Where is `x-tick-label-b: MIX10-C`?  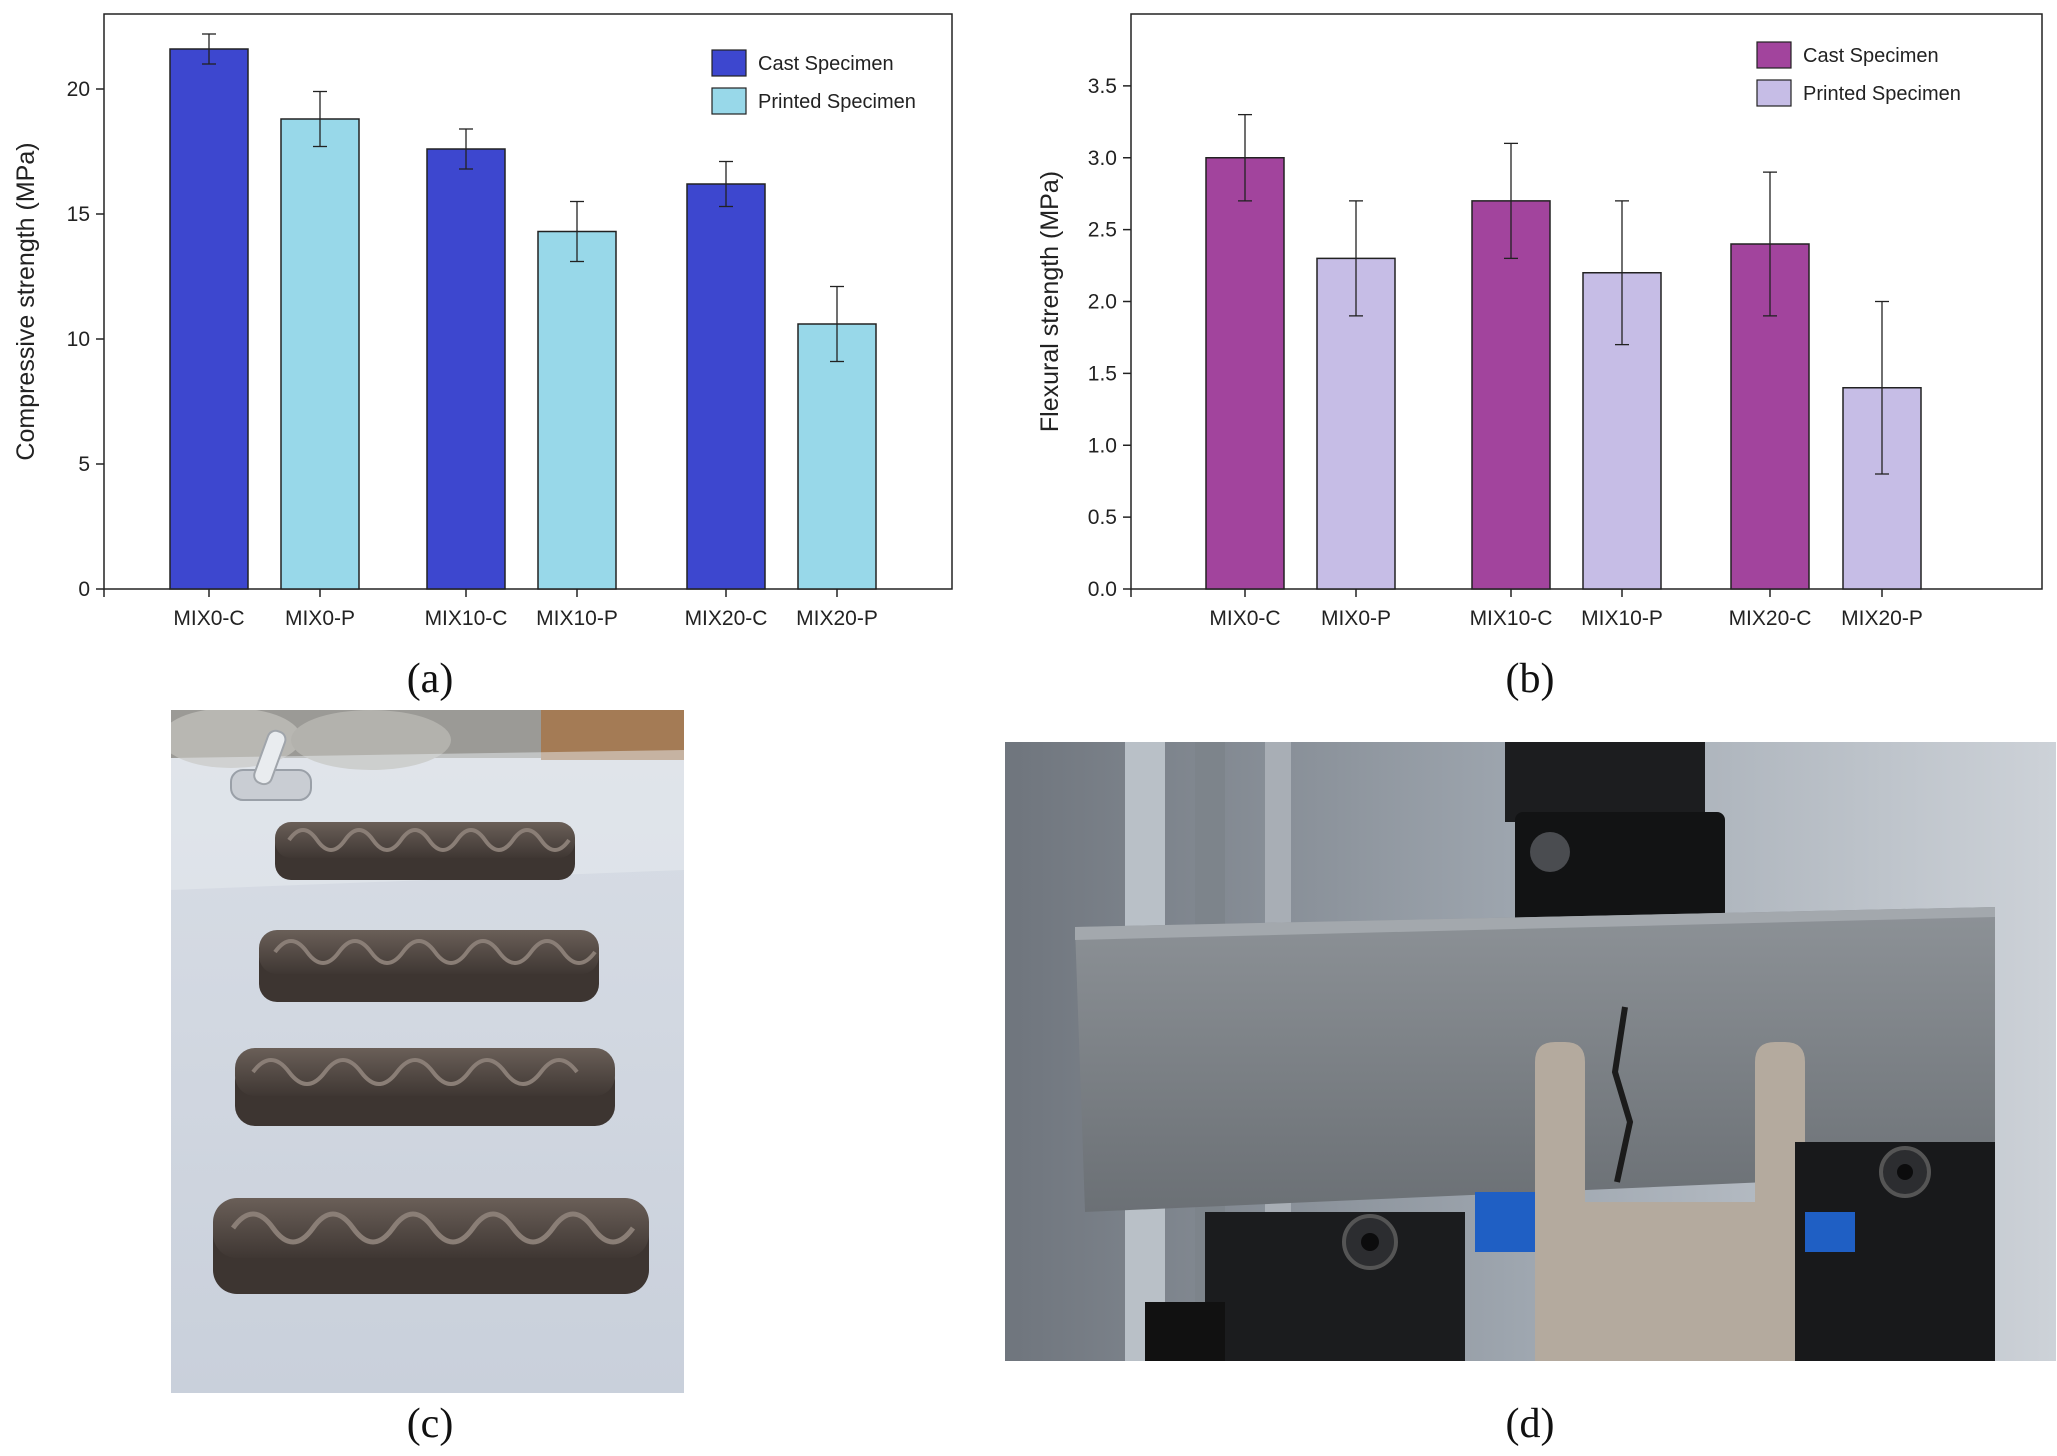
x-tick-label-b: MIX10-C is located at coordinates (1511, 618).